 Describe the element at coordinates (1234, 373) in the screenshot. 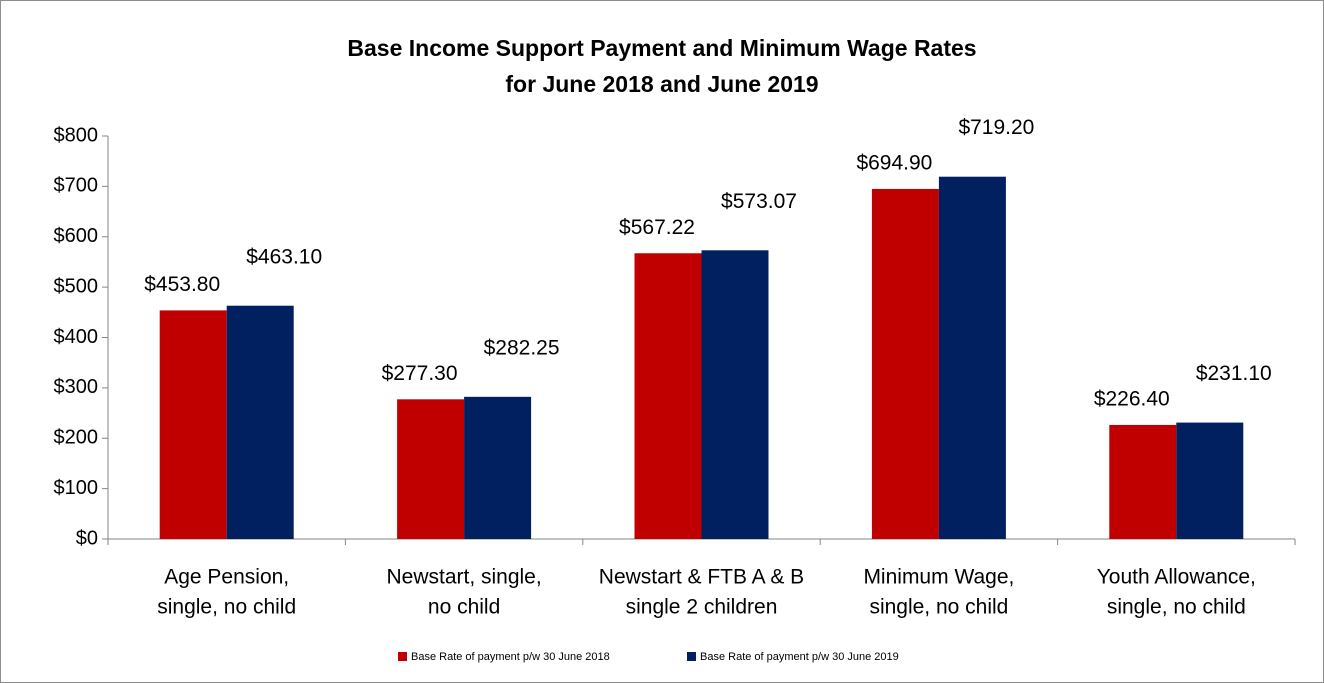

I see `value-label: $231.10` at that location.